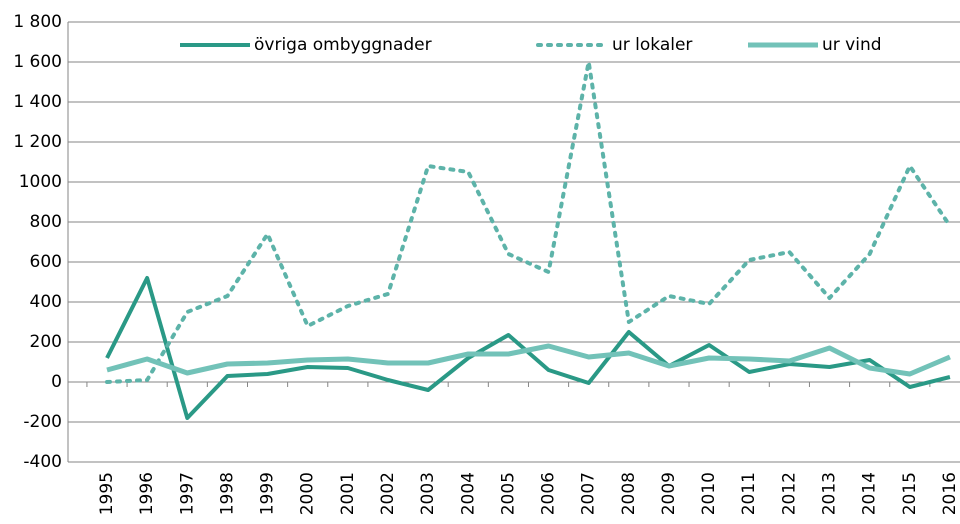 The height and width of the screenshot is (524, 960). I want to click on x-tick-label: 2004, so click(468, 493).